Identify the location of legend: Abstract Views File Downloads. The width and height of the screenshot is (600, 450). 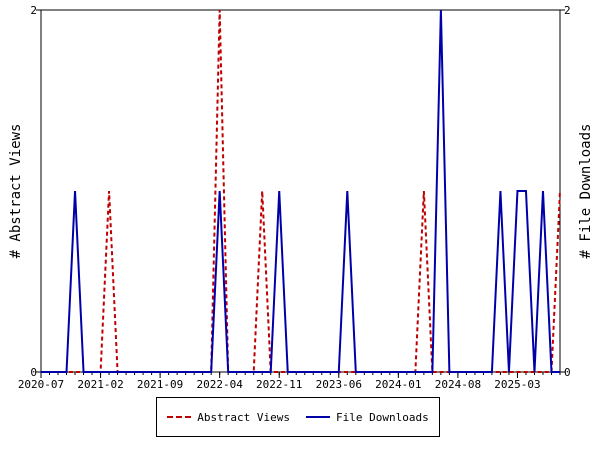
(298, 417).